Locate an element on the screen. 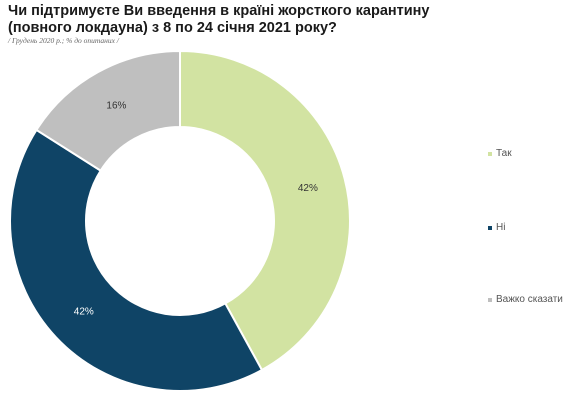 This screenshot has width=576, height=406. legend-item-2: Важко сказати is located at coordinates (525, 299).